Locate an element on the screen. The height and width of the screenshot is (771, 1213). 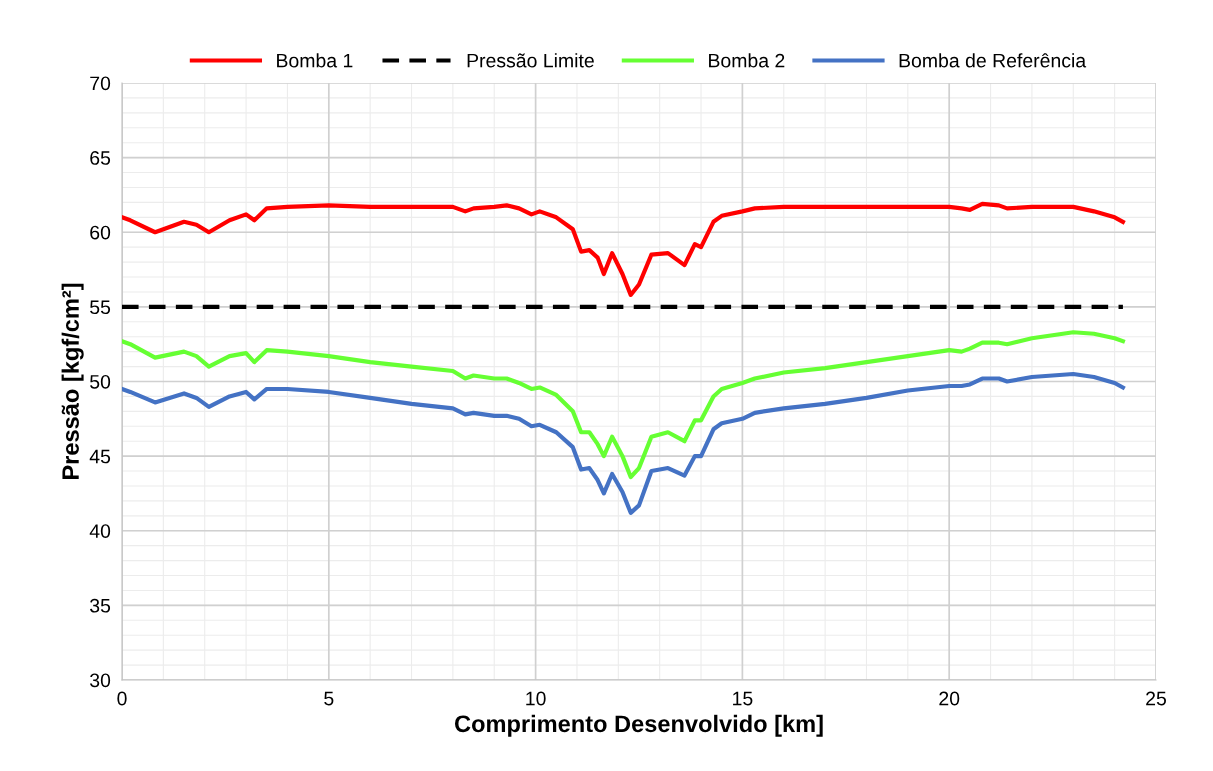
legend-label: Bomba 2 is located at coordinates (747, 60).